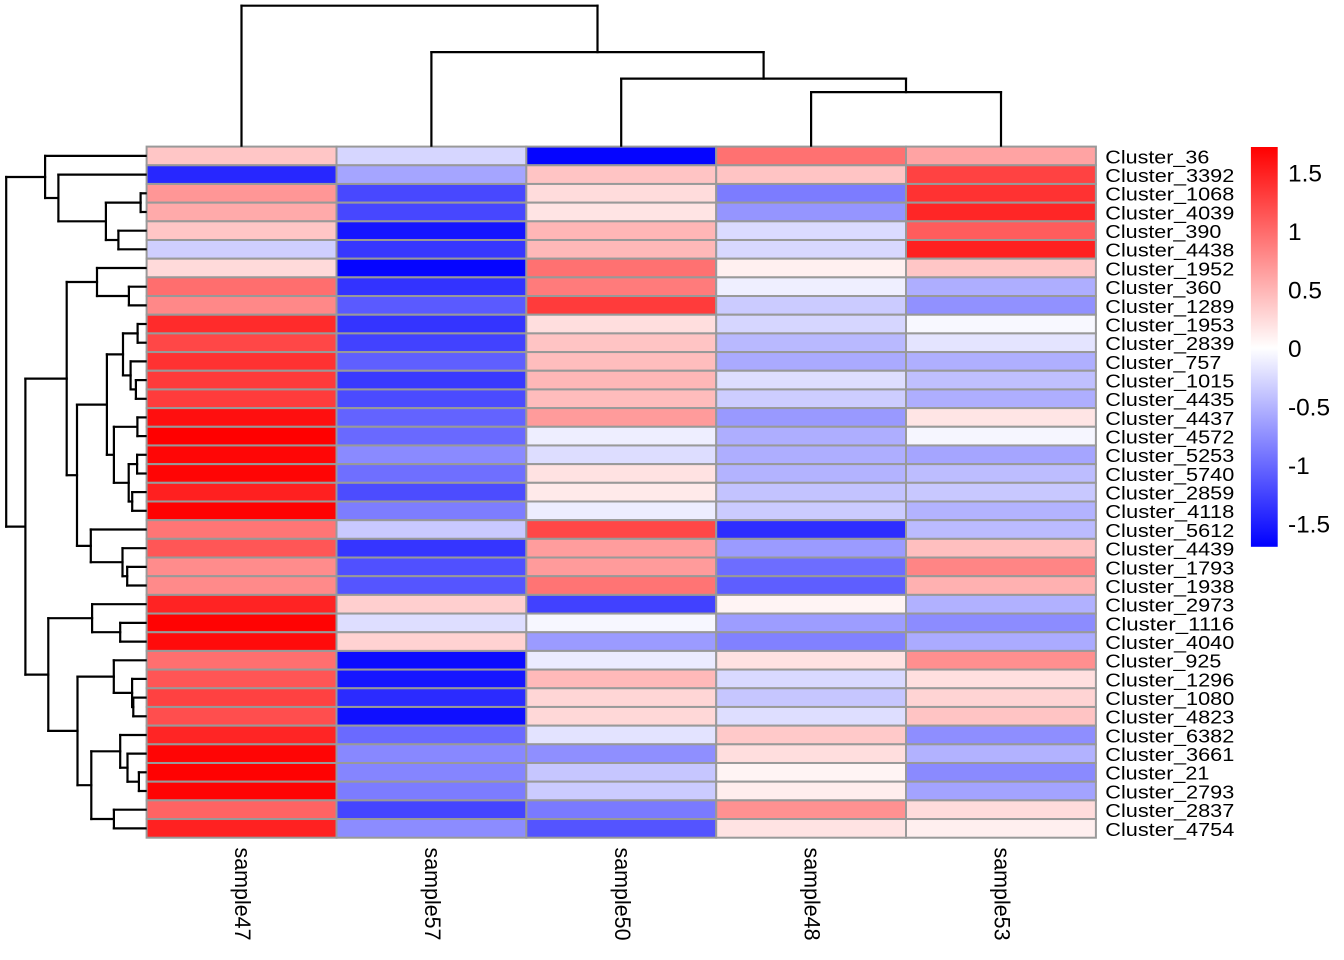 This screenshot has height=960, width=1344. Describe the element at coordinates (1169, 550) in the screenshot. I see `svg-text: Cluster_4439` at that location.